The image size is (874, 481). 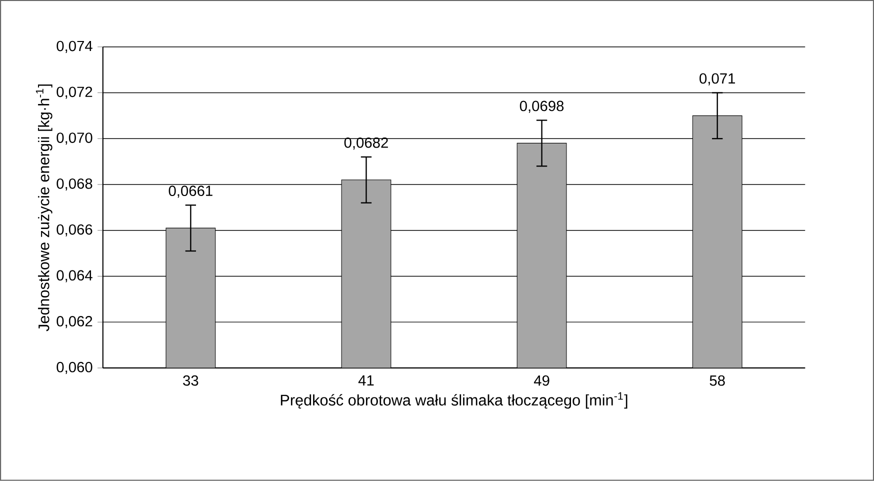 What do you see at coordinates (74, 184) in the screenshot?
I see `y-tick-label: 0,068` at bounding box center [74, 184].